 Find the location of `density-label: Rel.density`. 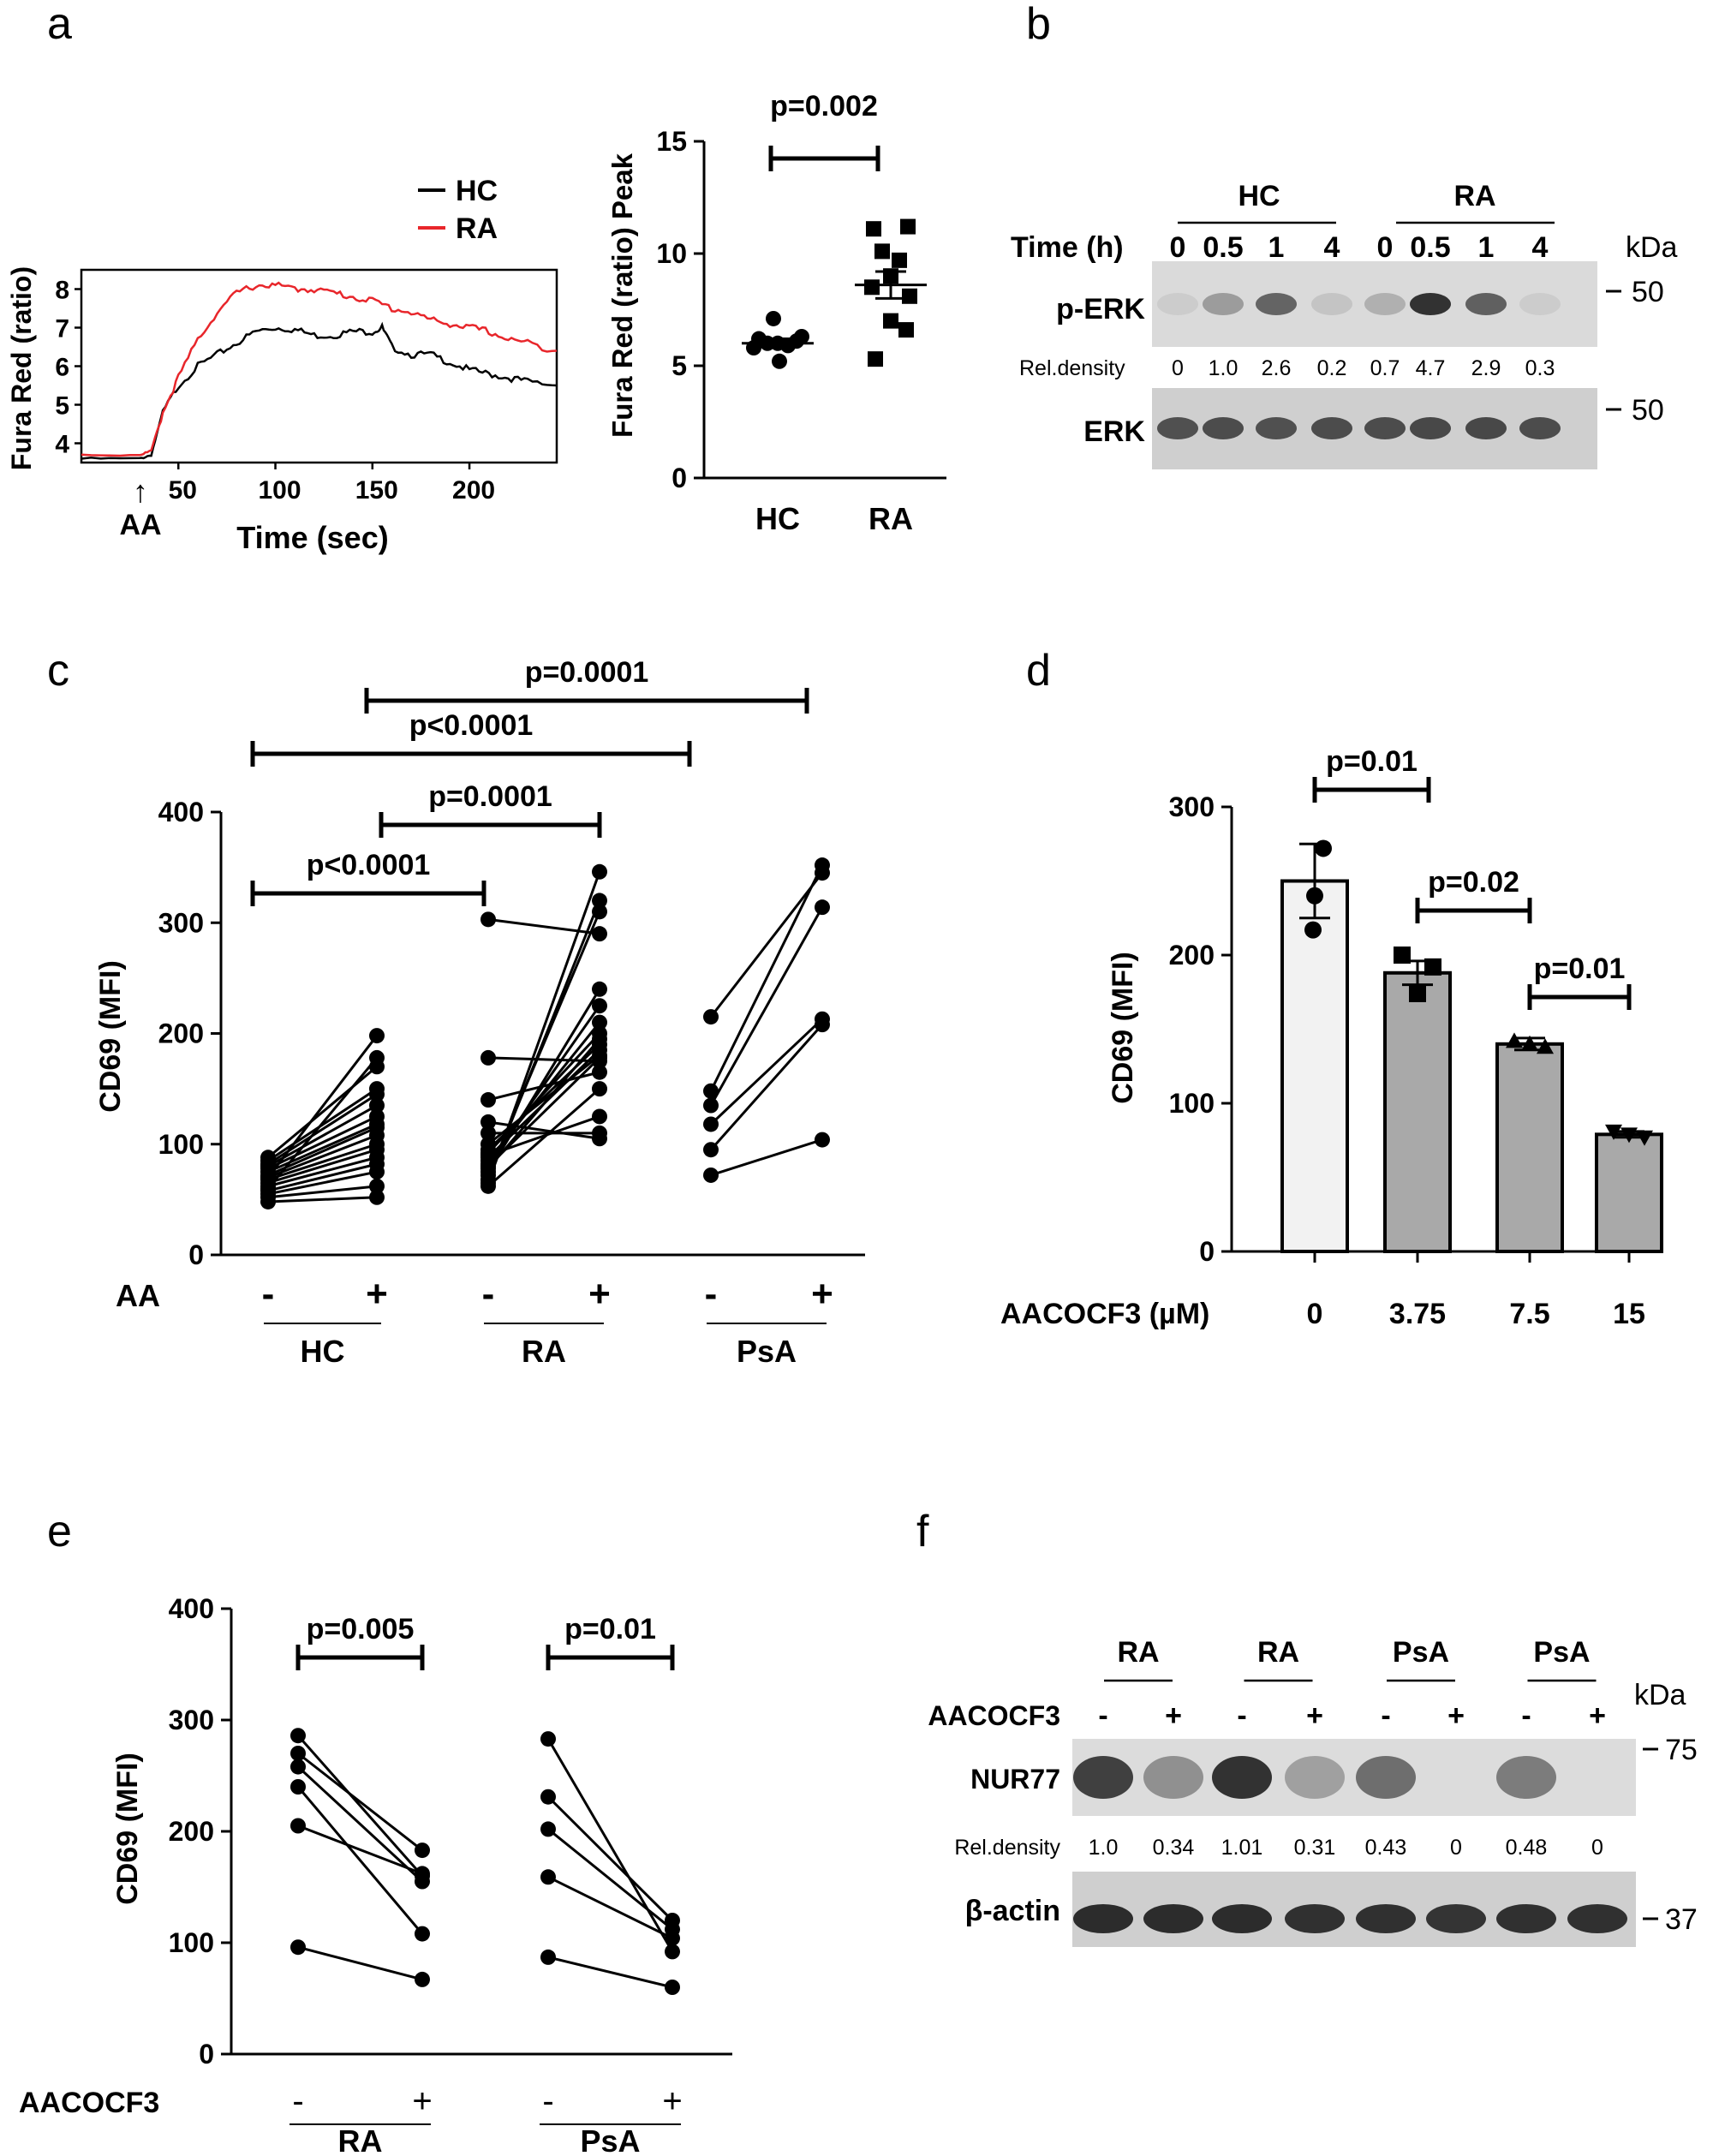

density-label: Rel.density is located at coordinates (1072, 368).